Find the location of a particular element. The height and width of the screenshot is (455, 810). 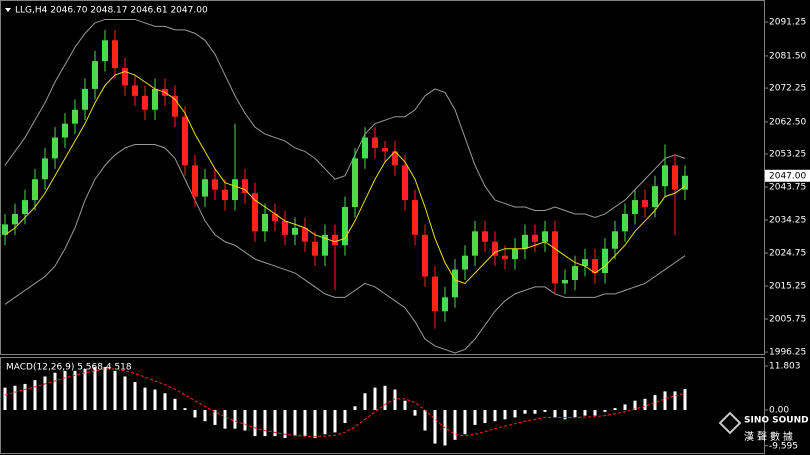

last-price-box is located at coordinates (787, 175).